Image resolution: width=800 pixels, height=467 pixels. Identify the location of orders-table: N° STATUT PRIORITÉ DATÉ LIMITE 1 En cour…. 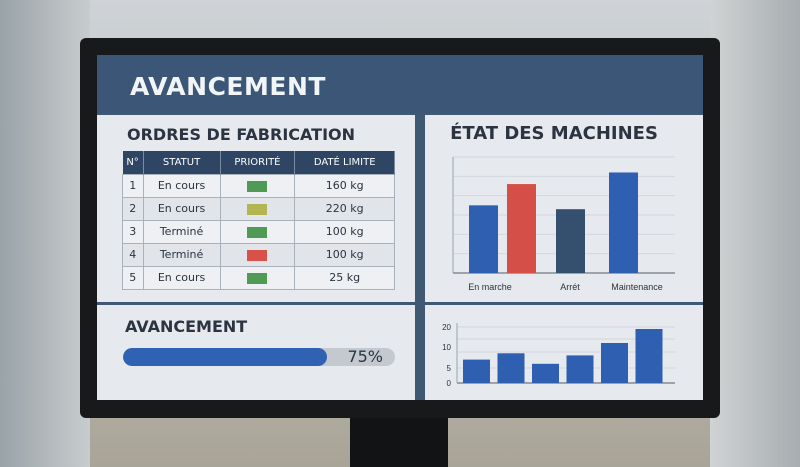
(258, 220).